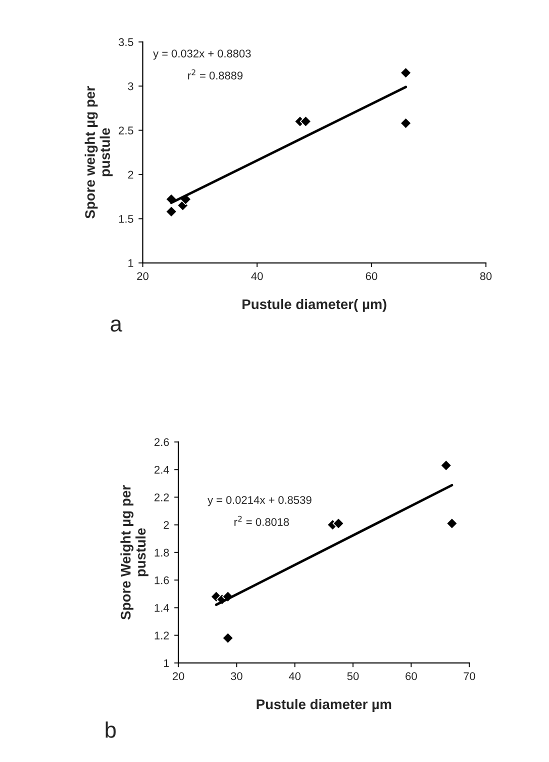 This screenshot has width=549, height=762. Describe the element at coordinates (324, 705) in the screenshot. I see `x-axis-title: Pustule diameter µm` at that location.